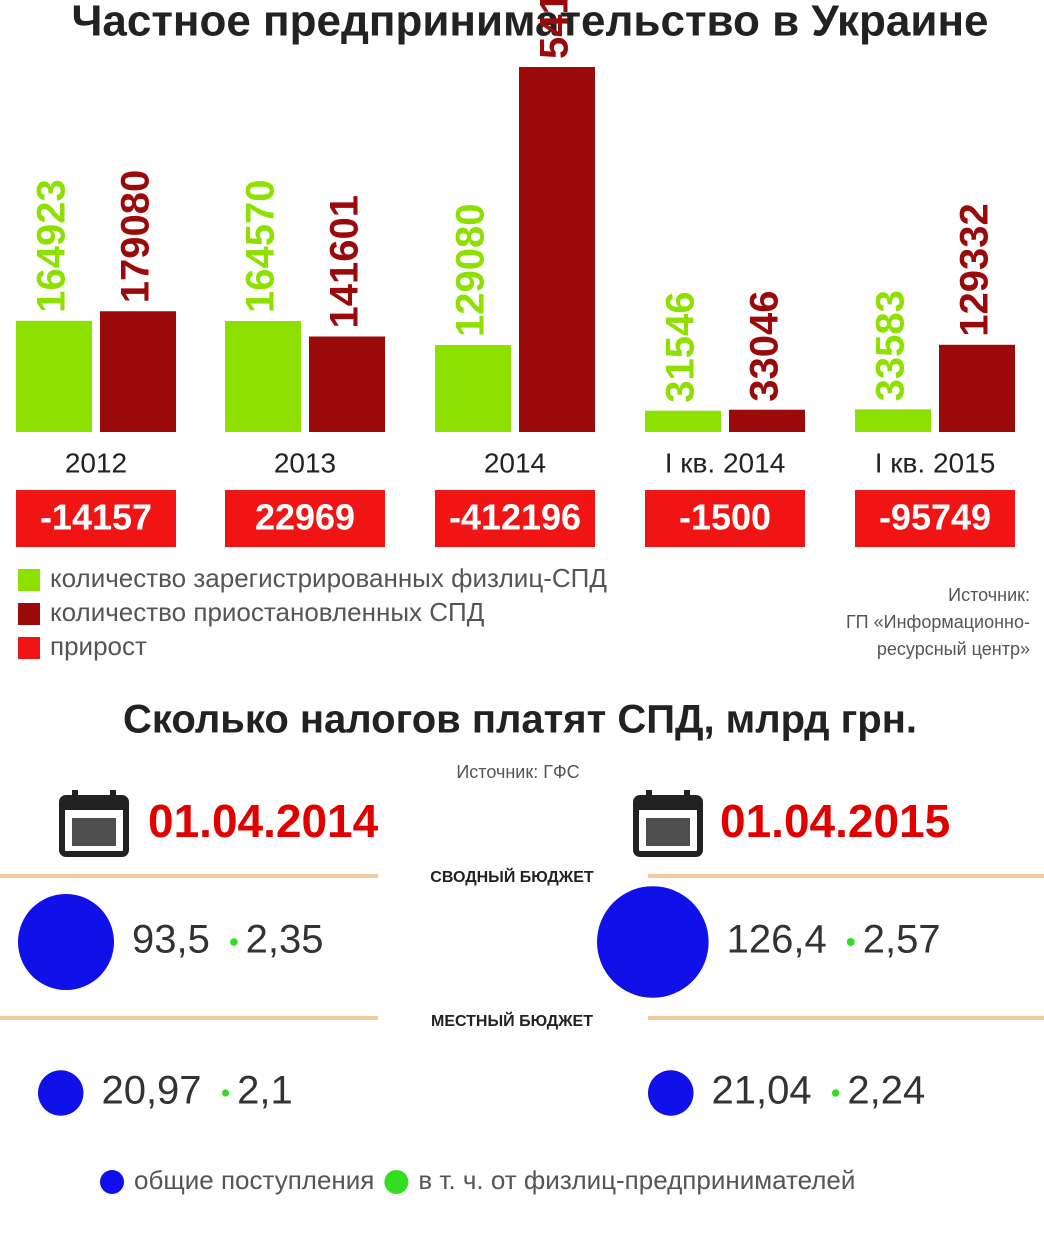 The height and width of the screenshot is (1254, 1044). What do you see at coordinates (902, 940) in the screenshot?
I see `value-label: 2,57` at bounding box center [902, 940].